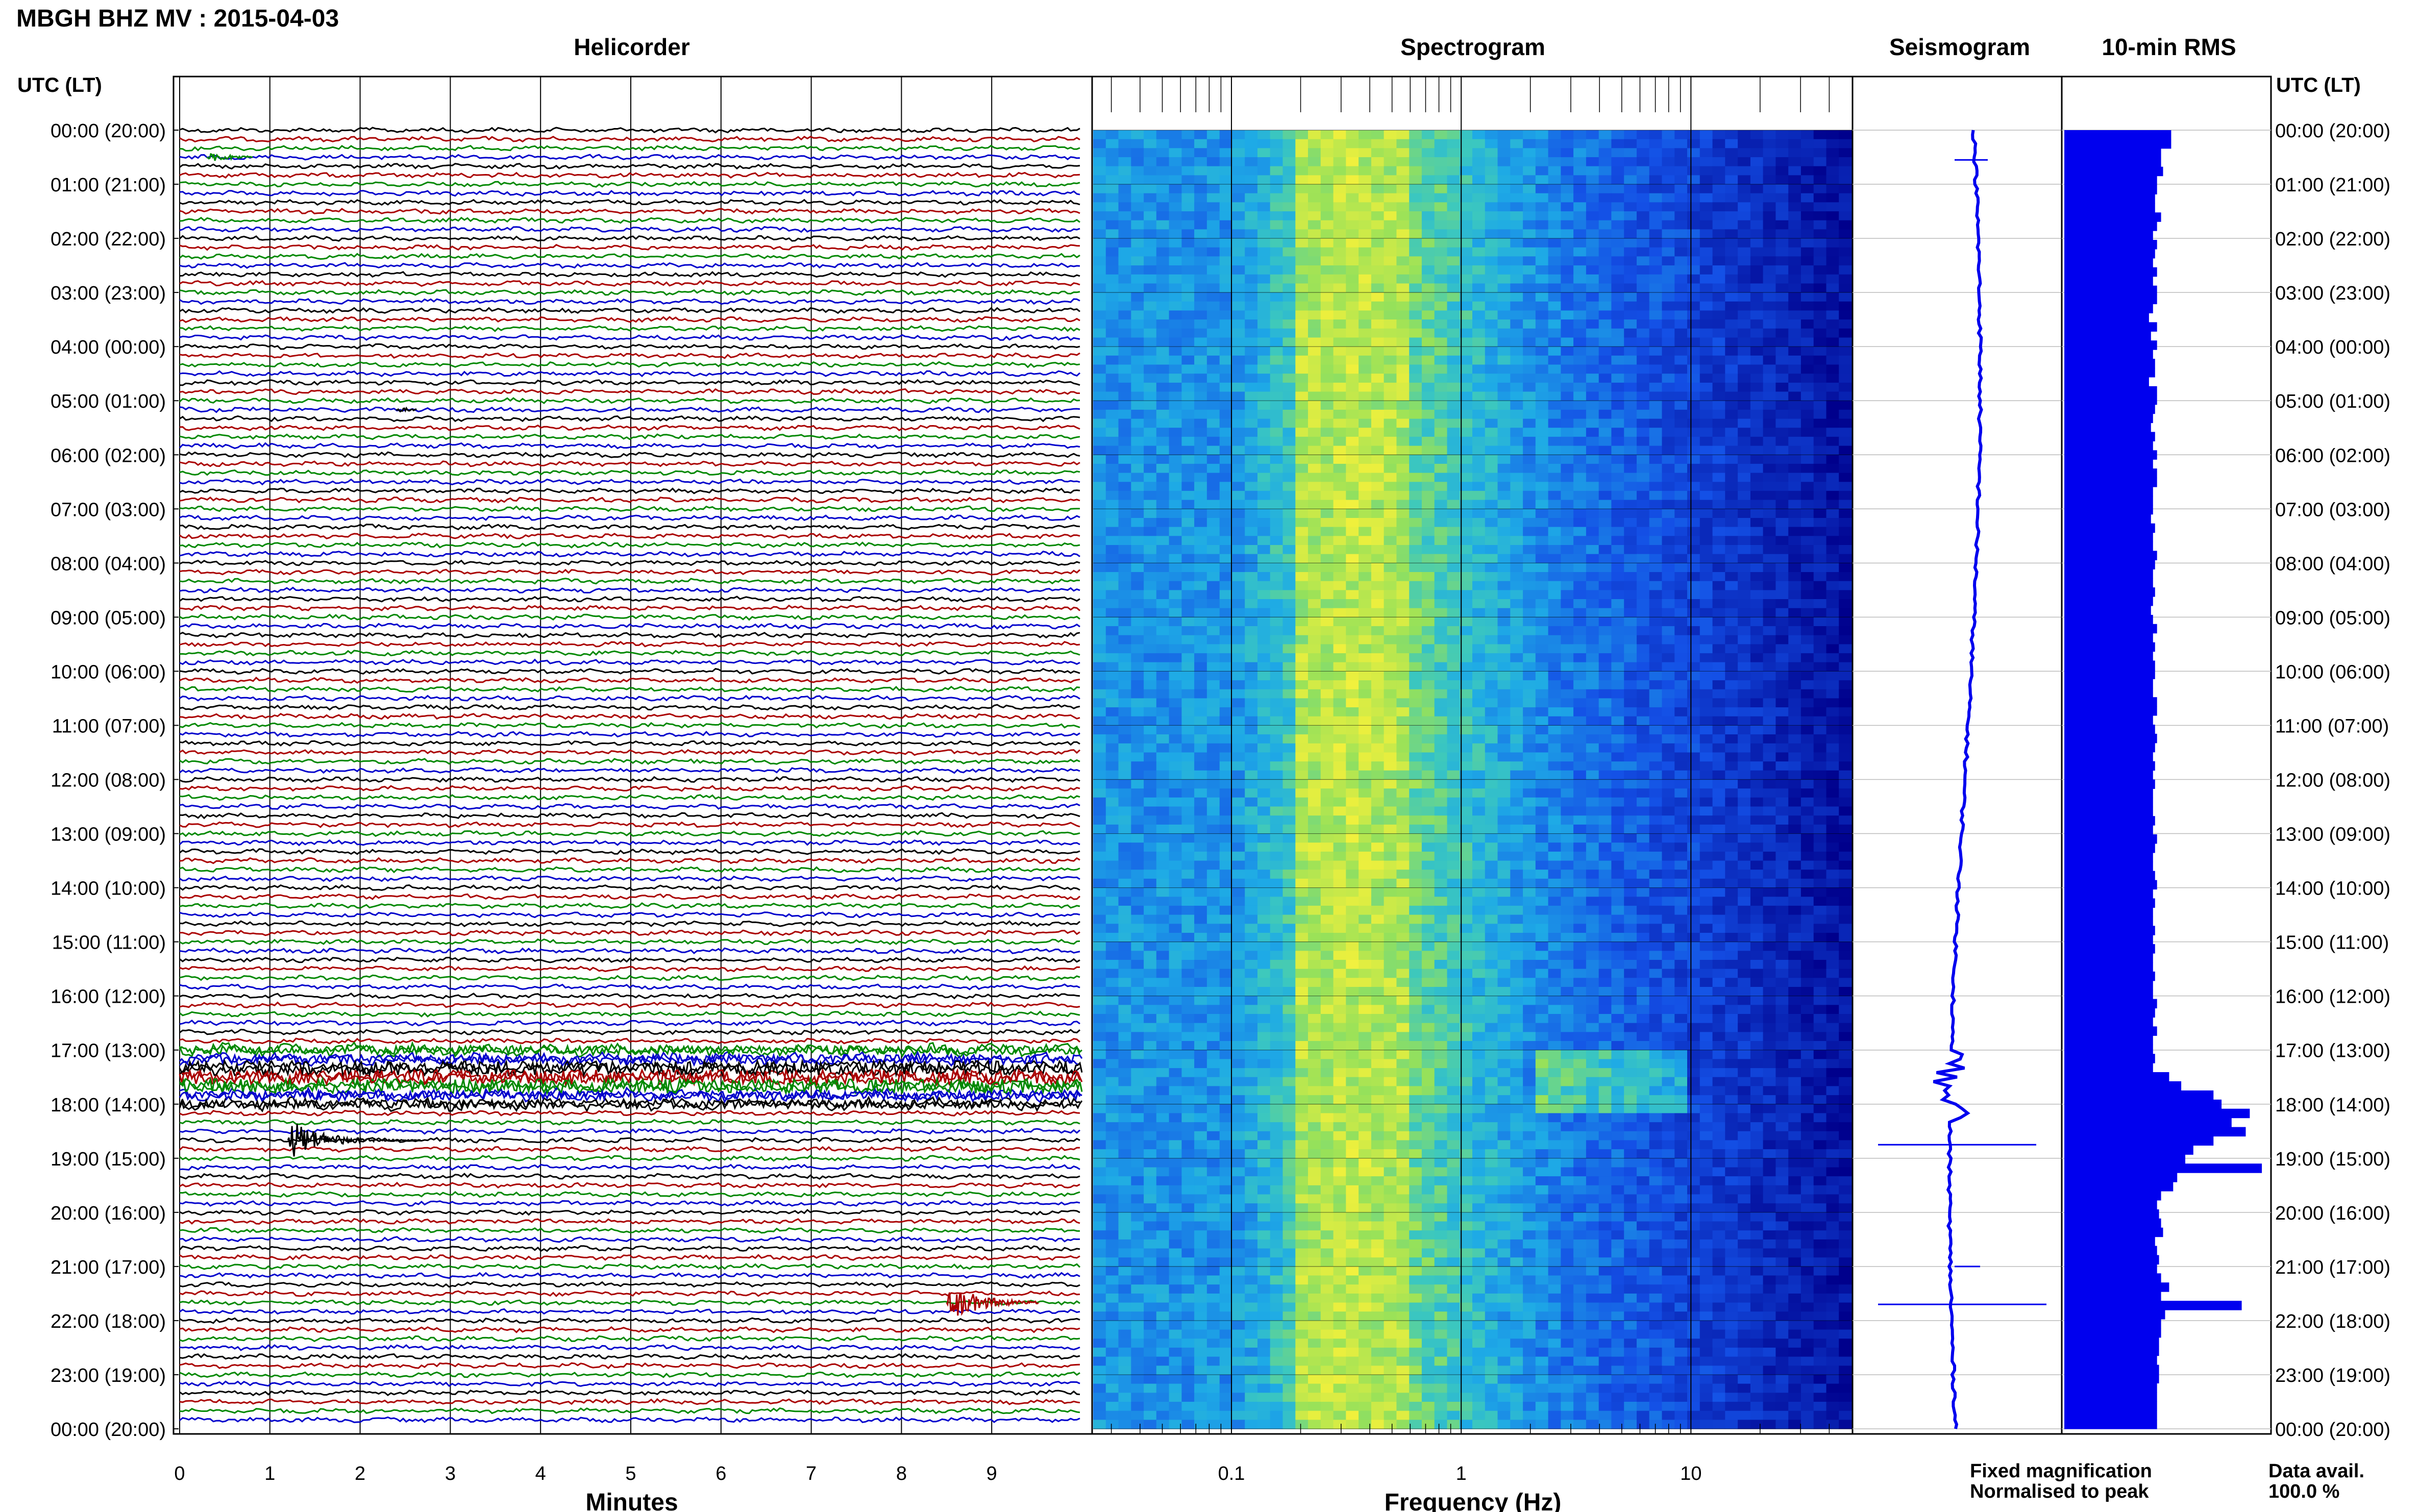 The width and height of the screenshot is (2419, 1512). Describe the element at coordinates (629, 707) in the screenshot. I see `helicorder-trace` at that location.